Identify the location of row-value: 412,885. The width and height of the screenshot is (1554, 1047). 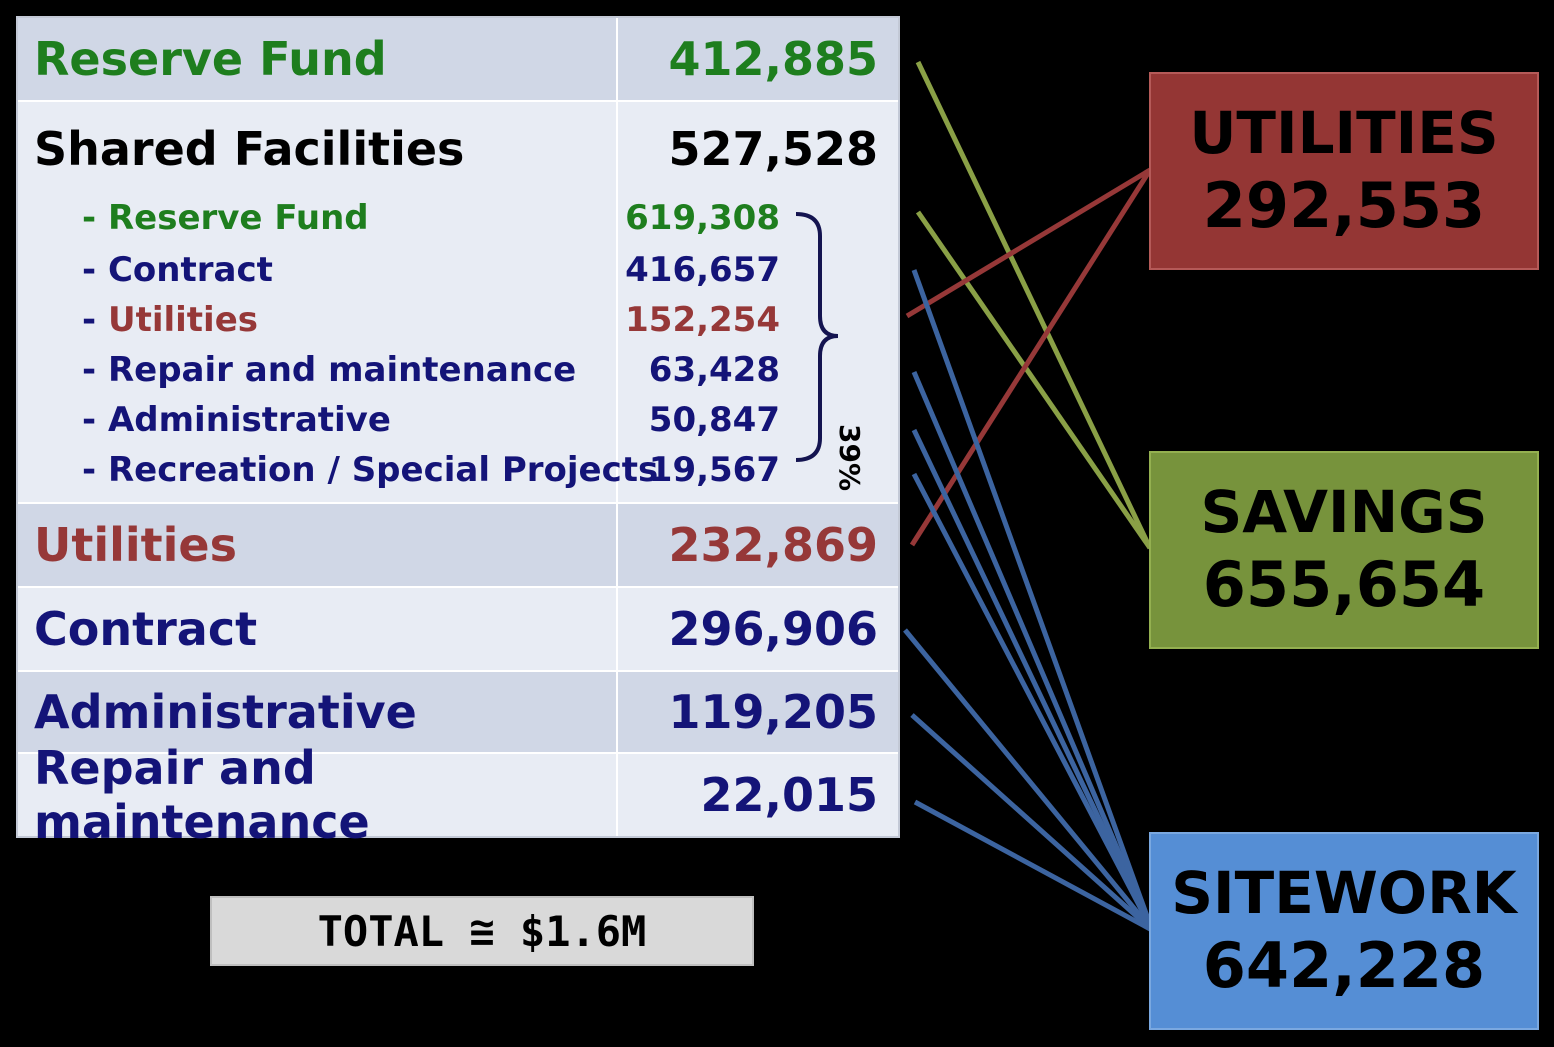
(757, 59).